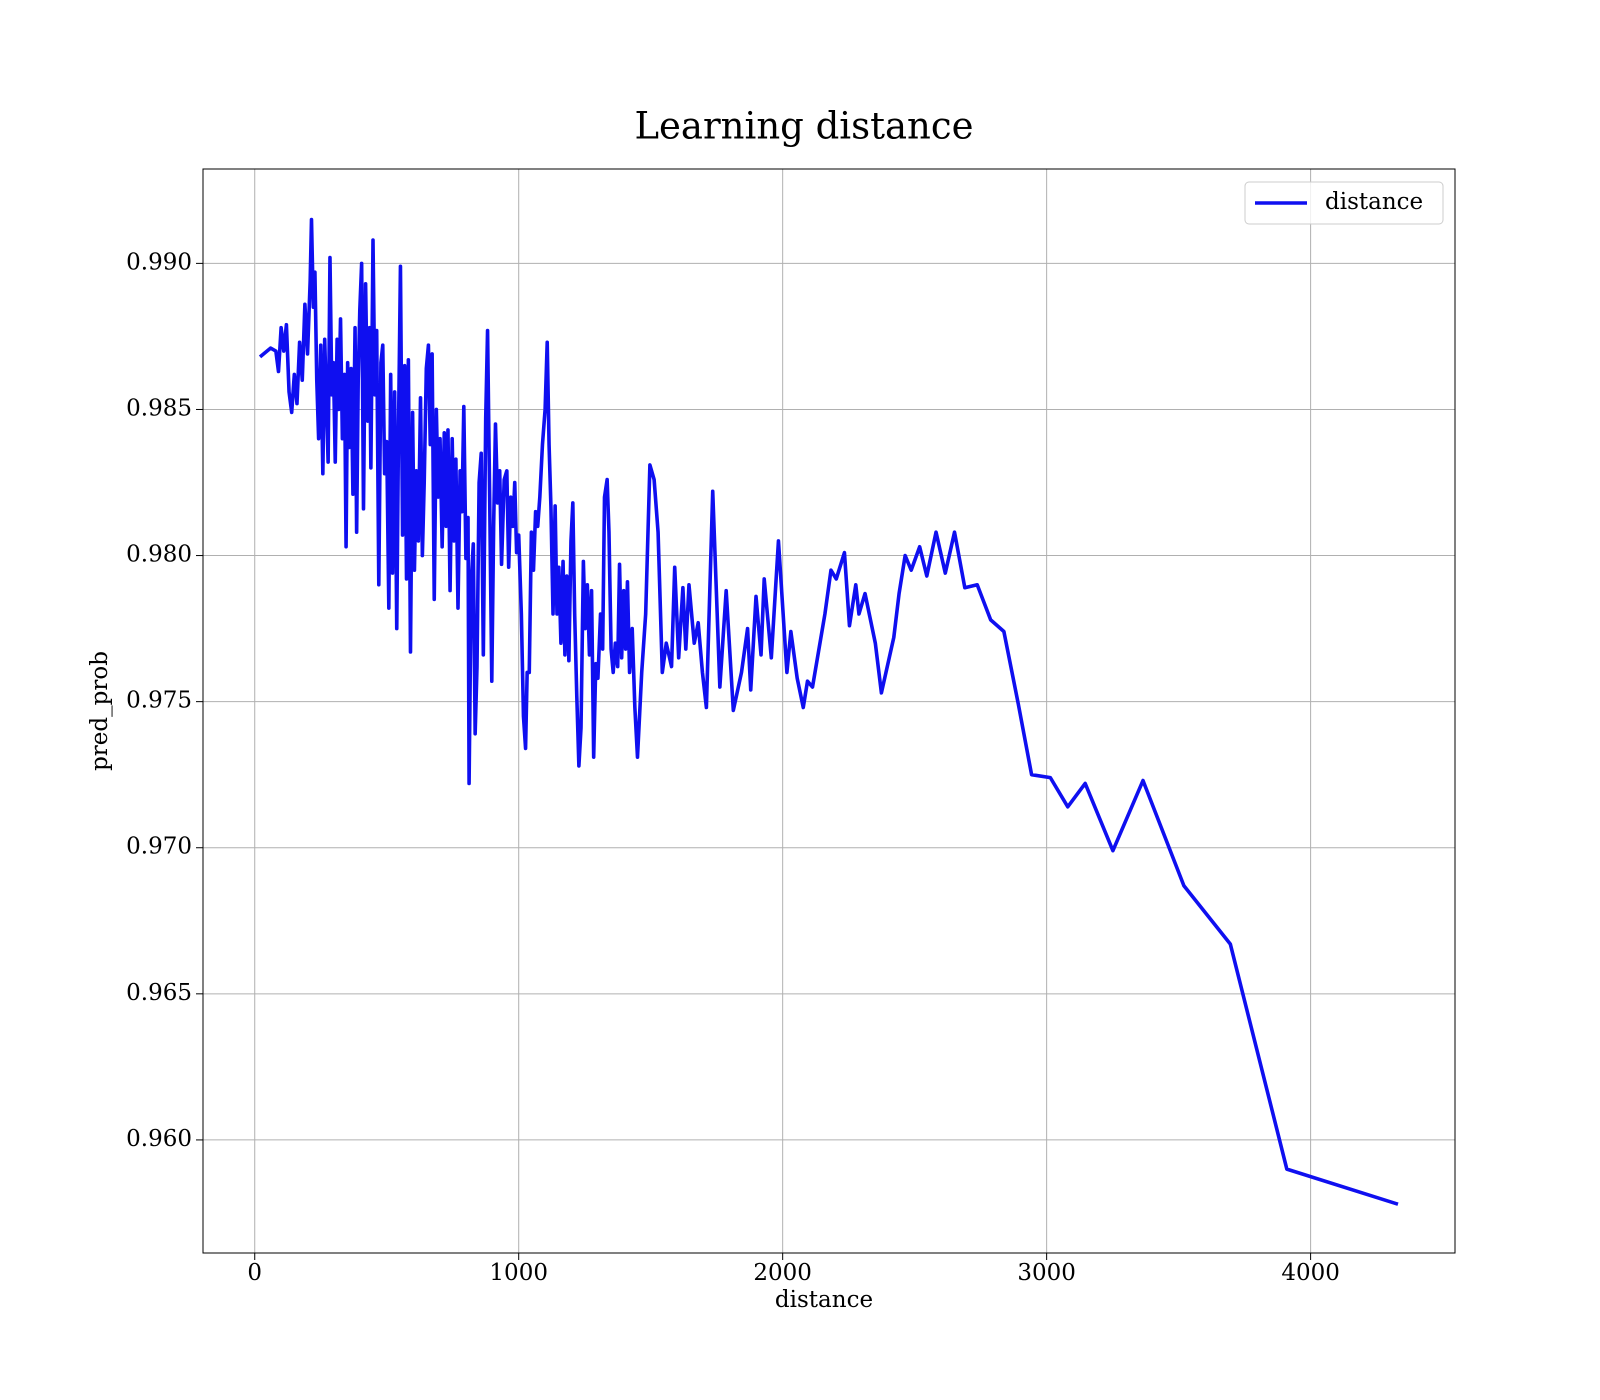 The height and width of the screenshot is (1400, 1600). I want to click on legend-box, so click(1344, 203).